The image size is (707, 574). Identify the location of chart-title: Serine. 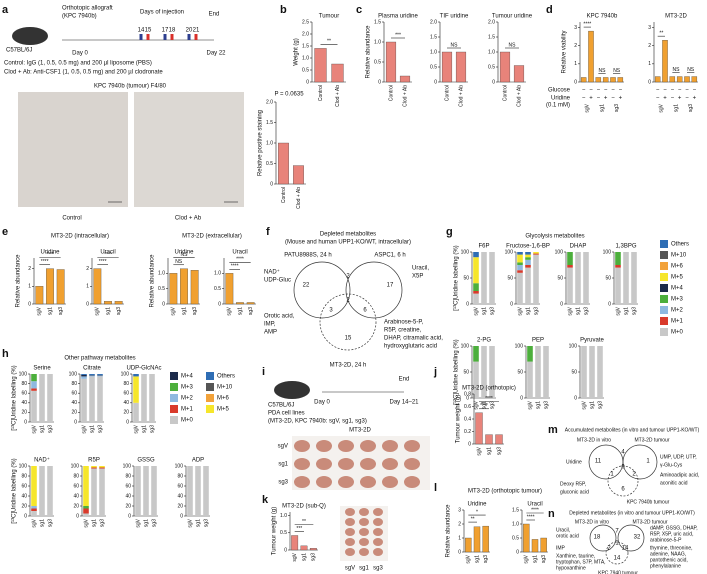
(42, 369).